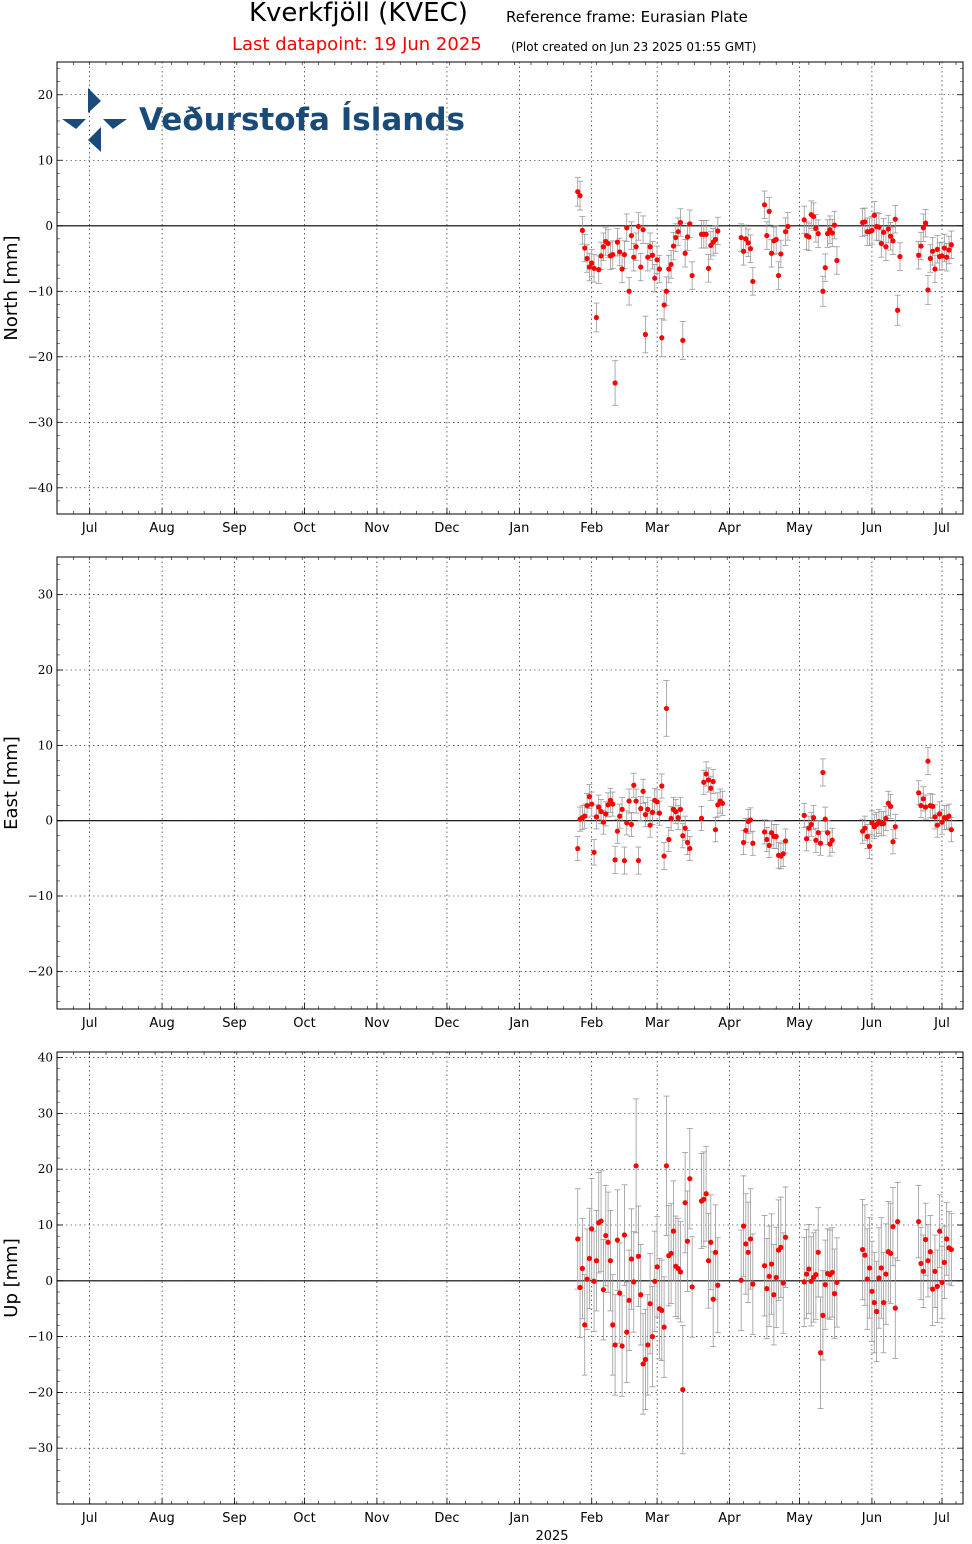  Describe the element at coordinates (45, 595) in the screenshot. I see `y-tick-label: 30` at that location.